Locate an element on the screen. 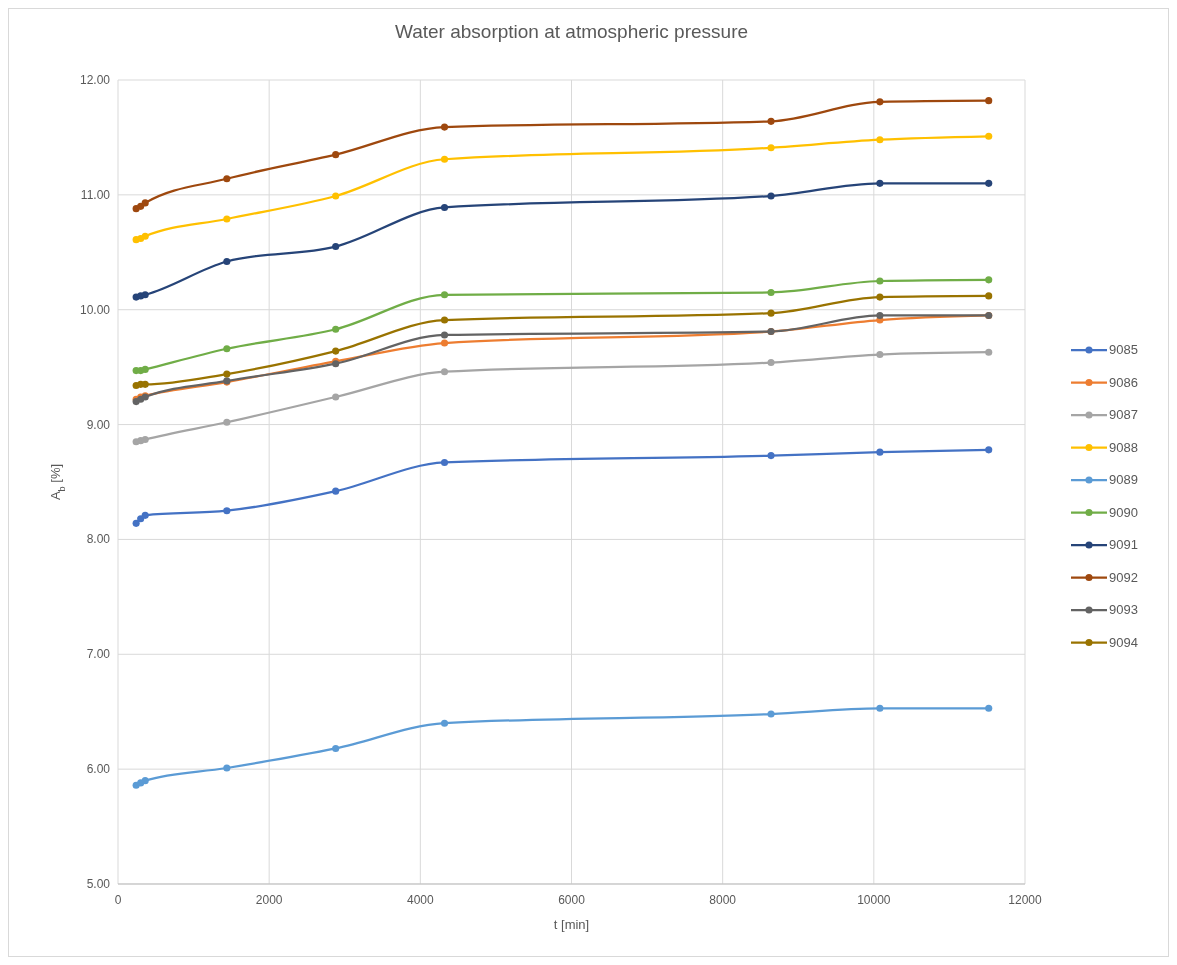  legend-label: 9088 is located at coordinates (1123, 447).